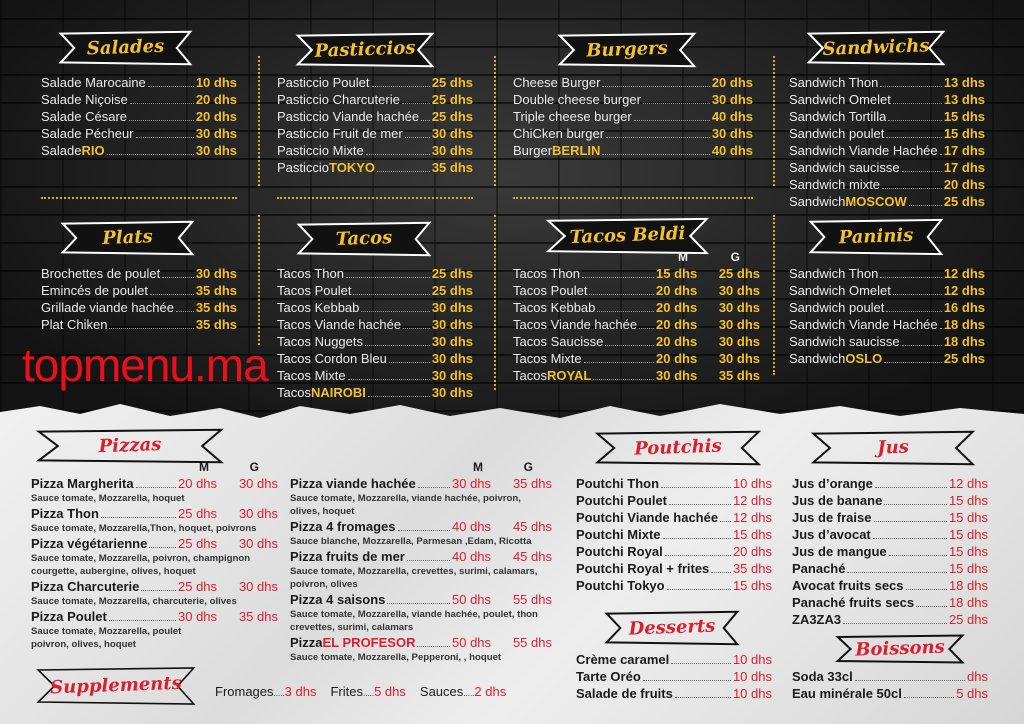 This screenshot has height=724, width=1024. What do you see at coordinates (890, 551) in the screenshot?
I see `menu-item: Jus de mangue 15 dhs` at bounding box center [890, 551].